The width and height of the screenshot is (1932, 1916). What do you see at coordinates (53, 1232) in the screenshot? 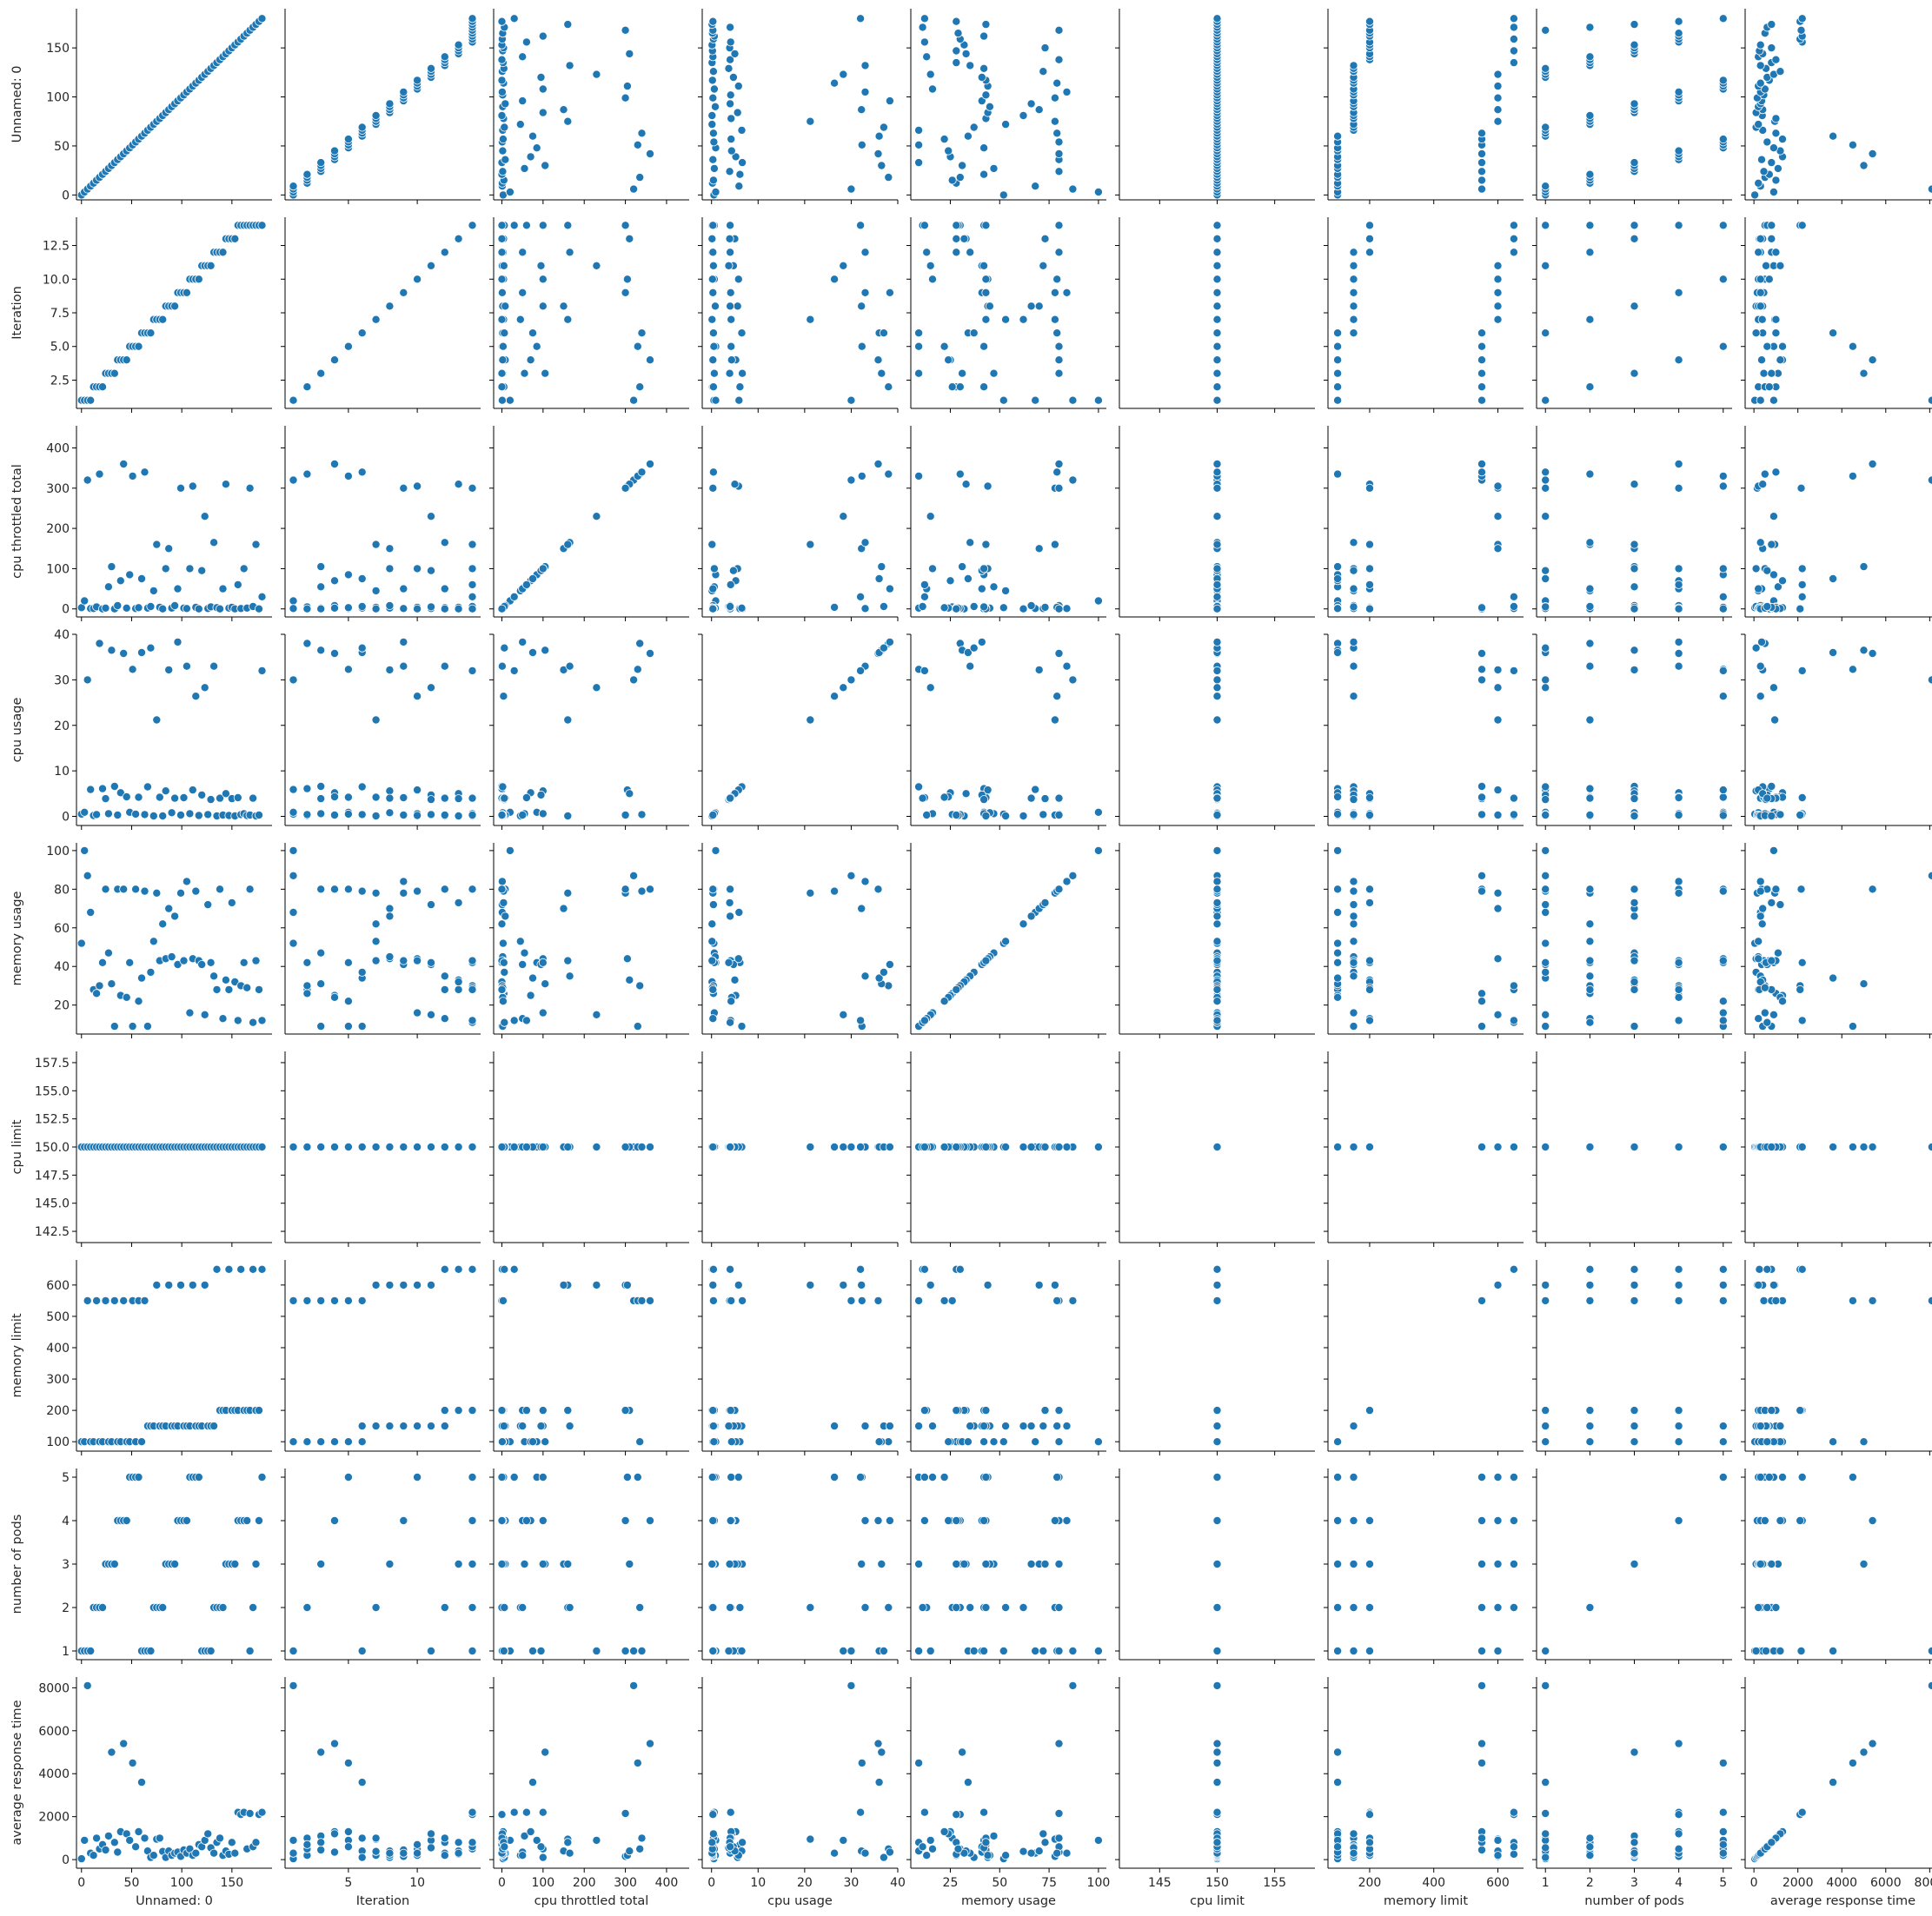
I see `y-tick-label: 142.5` at bounding box center [53, 1232].